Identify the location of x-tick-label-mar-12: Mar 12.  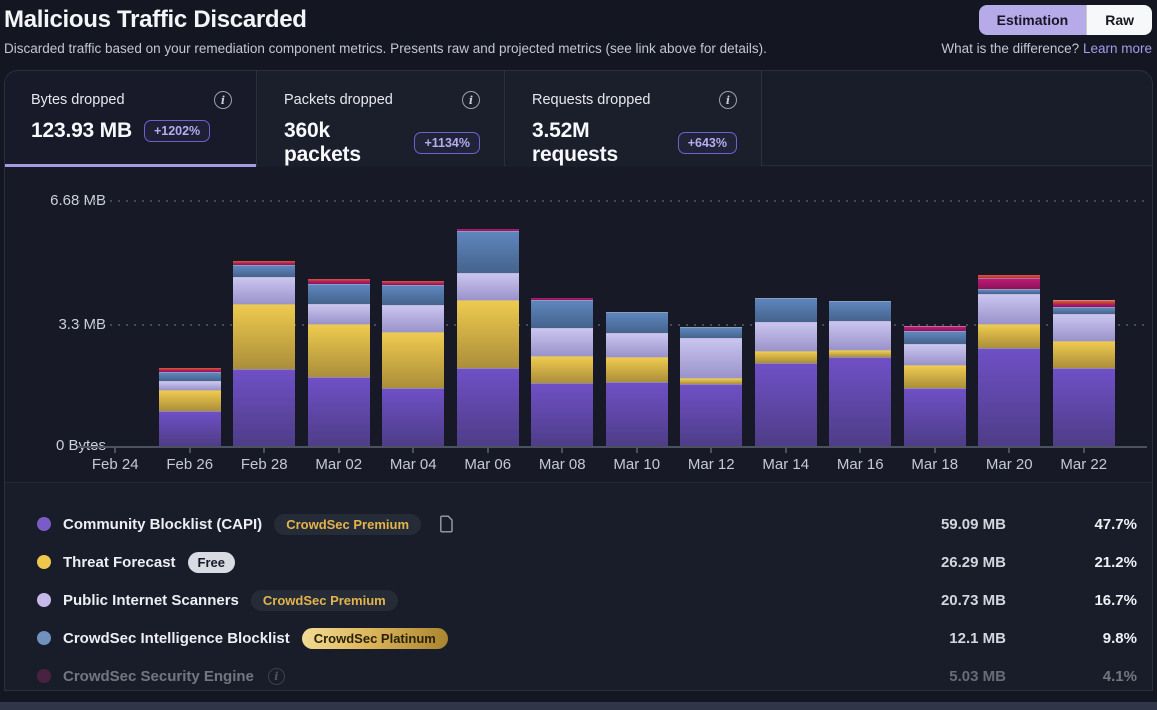
(711, 464).